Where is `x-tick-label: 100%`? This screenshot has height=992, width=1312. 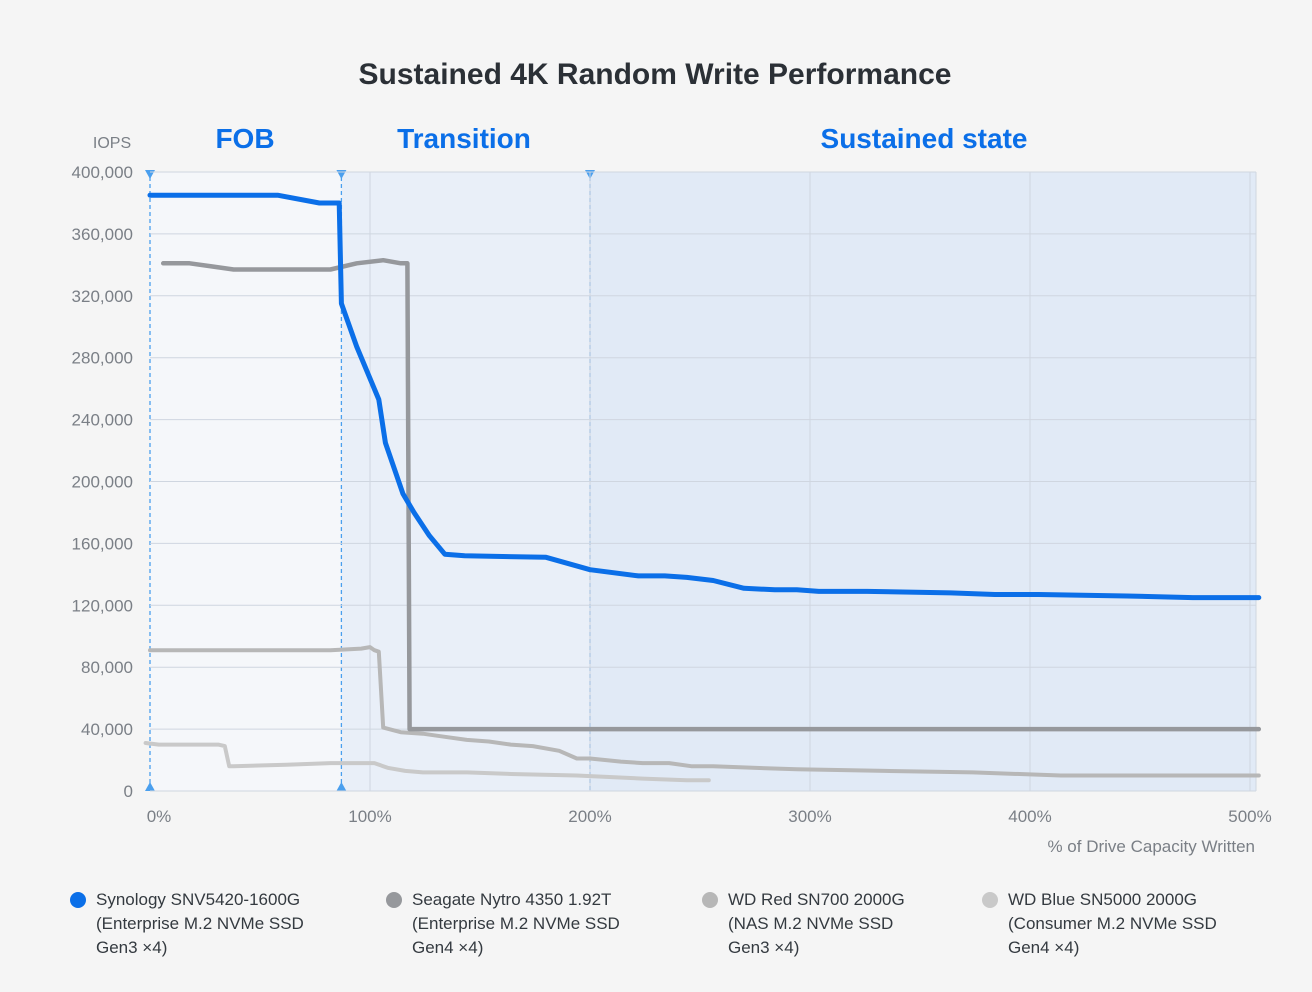
x-tick-label: 100% is located at coordinates (369, 816).